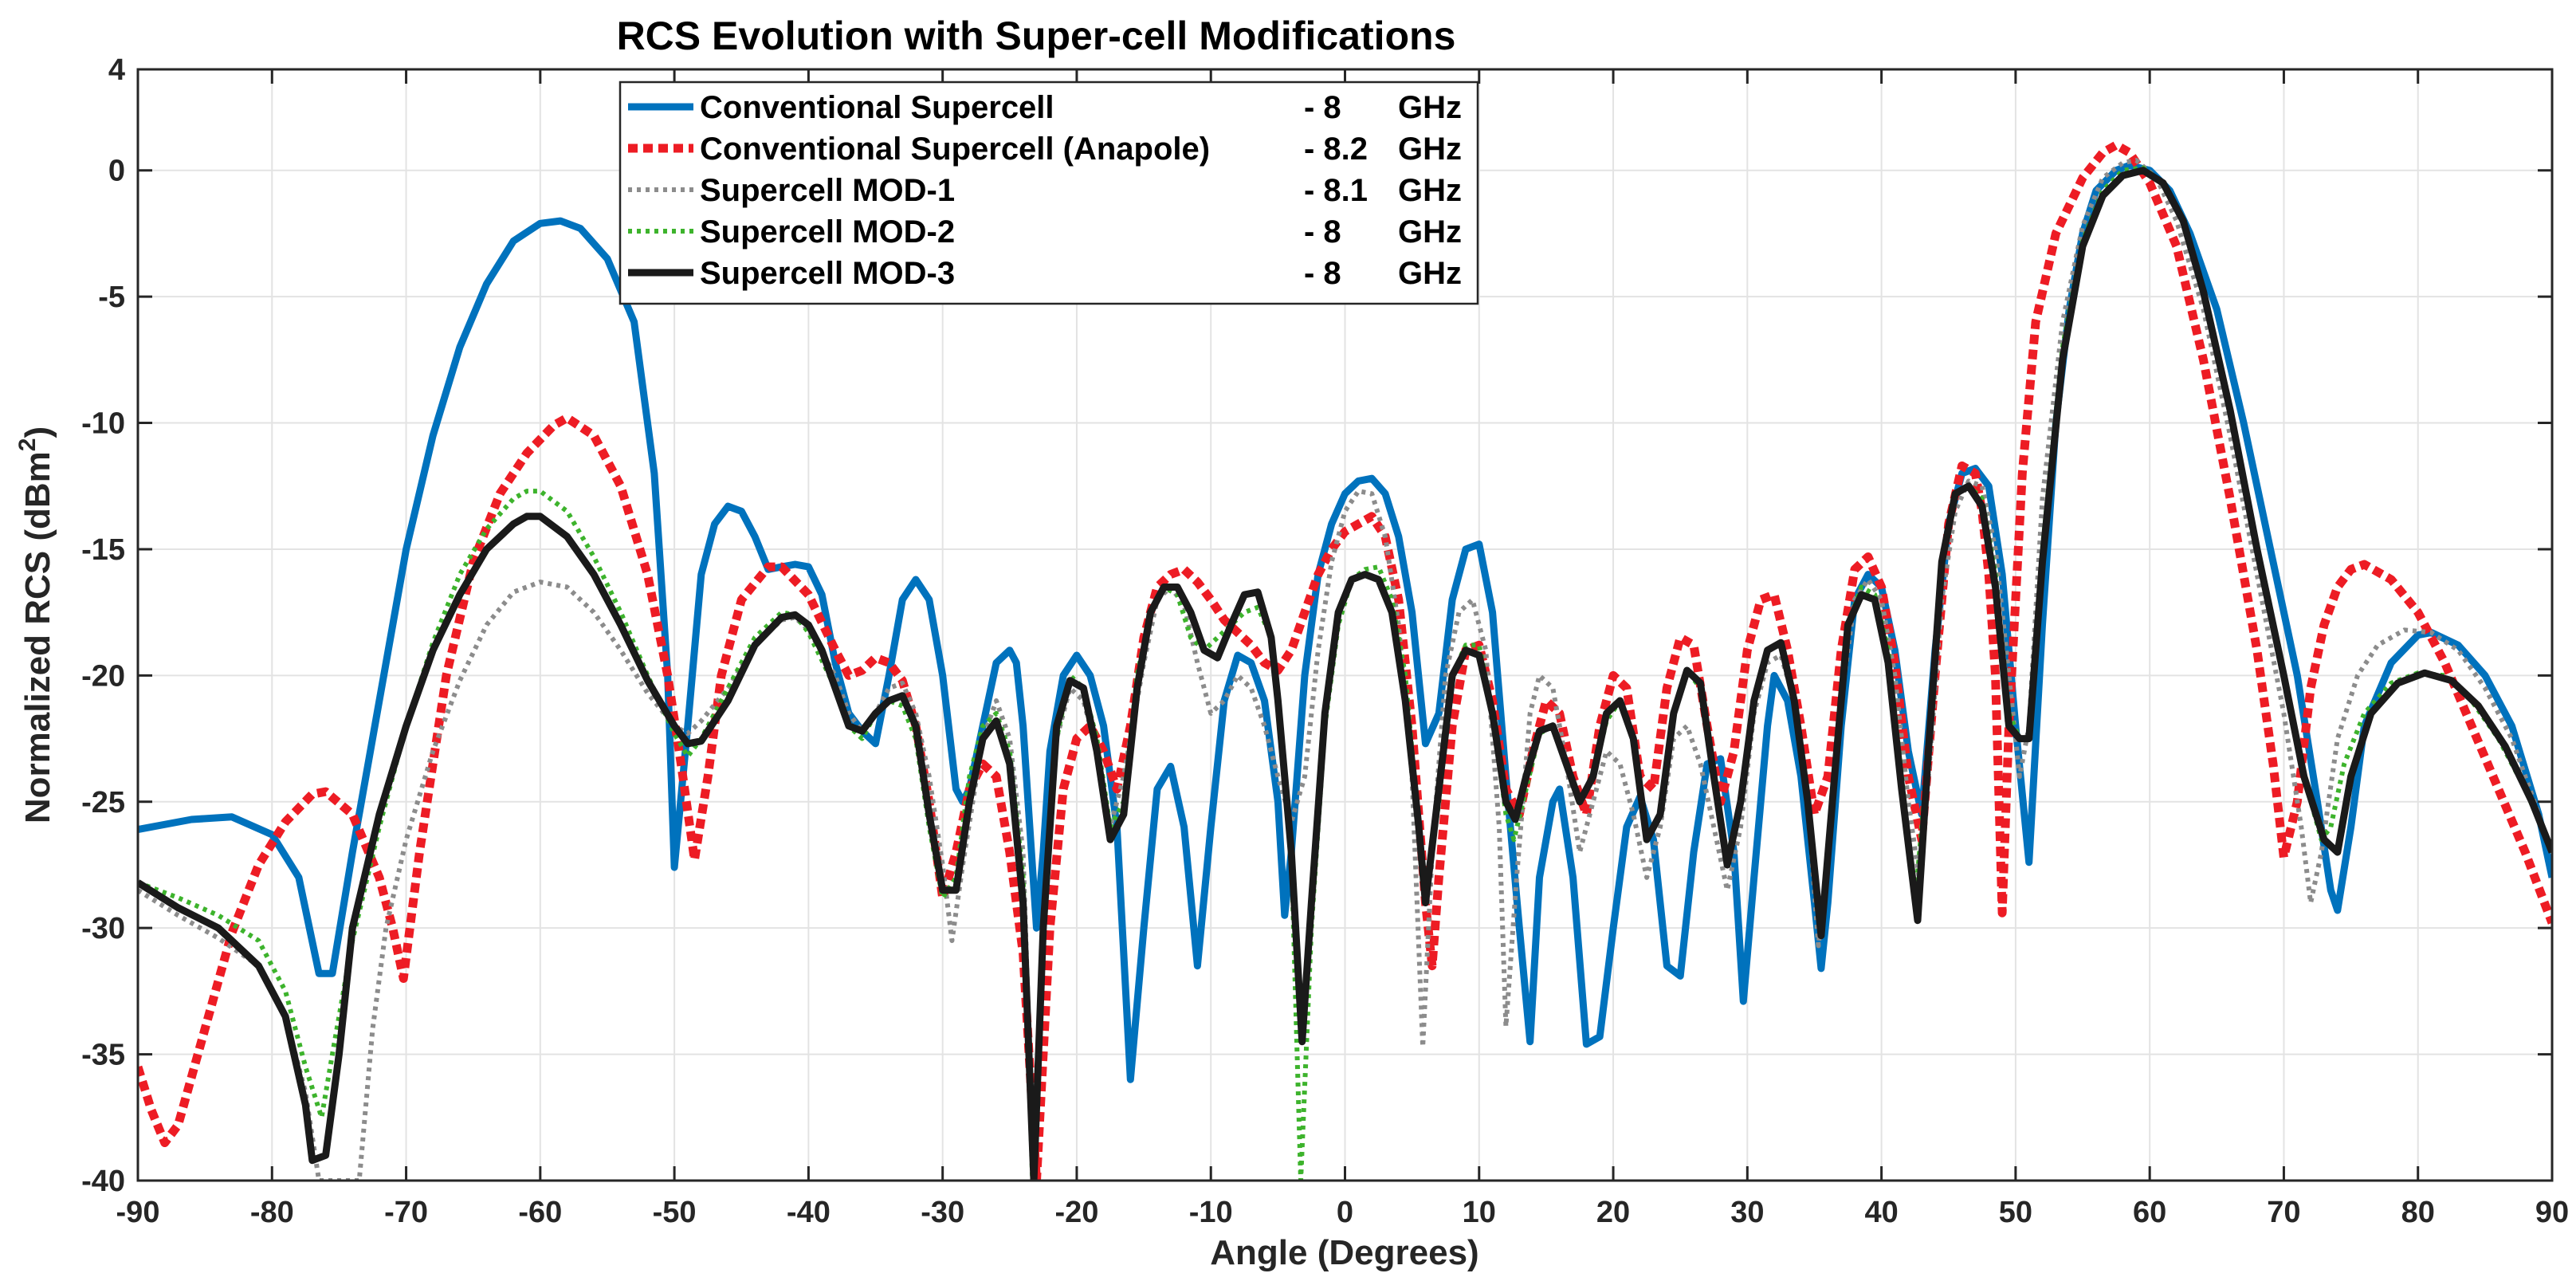 The width and height of the screenshot is (2576, 1285). What do you see at coordinates (1430, 232) in the screenshot?
I see `legend-unit-4: GHz` at bounding box center [1430, 232].